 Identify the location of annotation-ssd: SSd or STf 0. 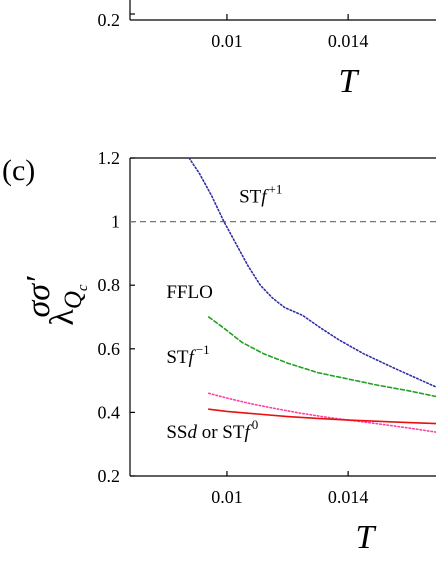
(212, 430).